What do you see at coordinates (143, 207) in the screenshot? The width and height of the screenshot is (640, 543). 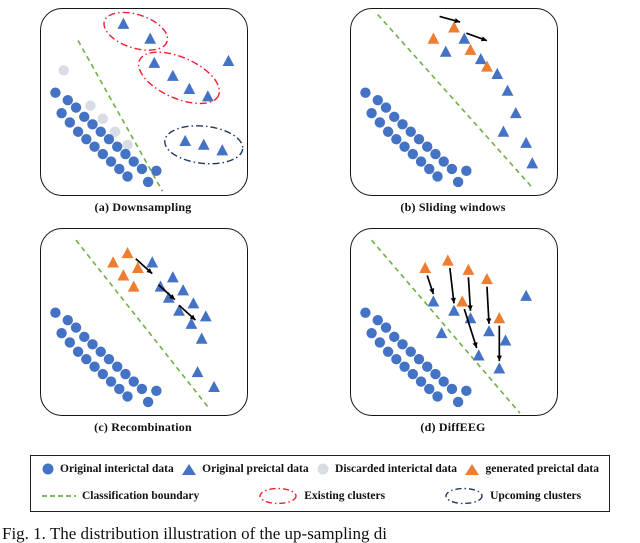 I see `panel-a-label: (a) Downsampling` at bounding box center [143, 207].